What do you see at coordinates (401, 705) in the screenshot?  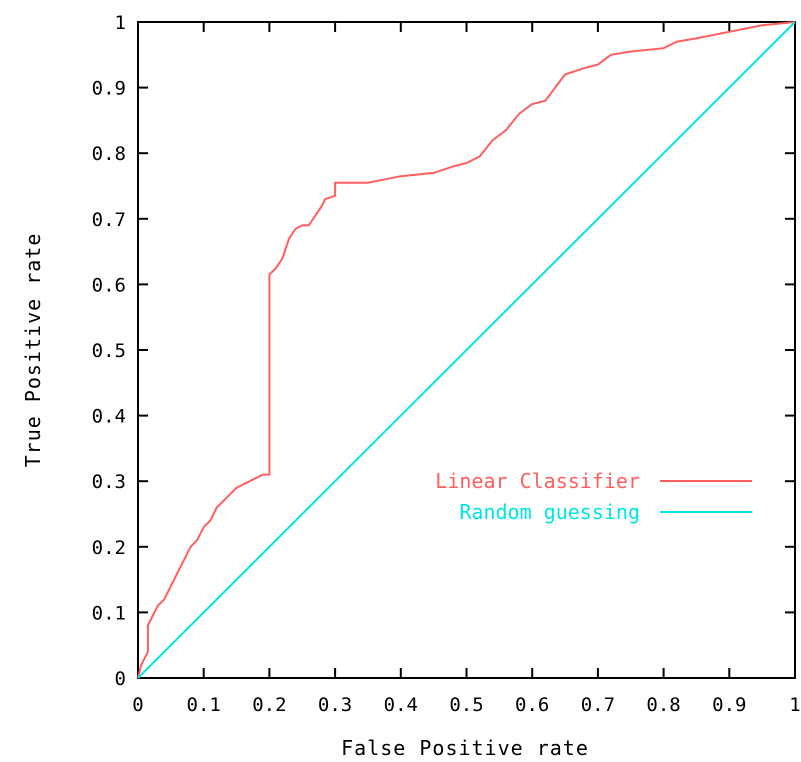 I see `x-tick-label: 0.4` at bounding box center [401, 705].